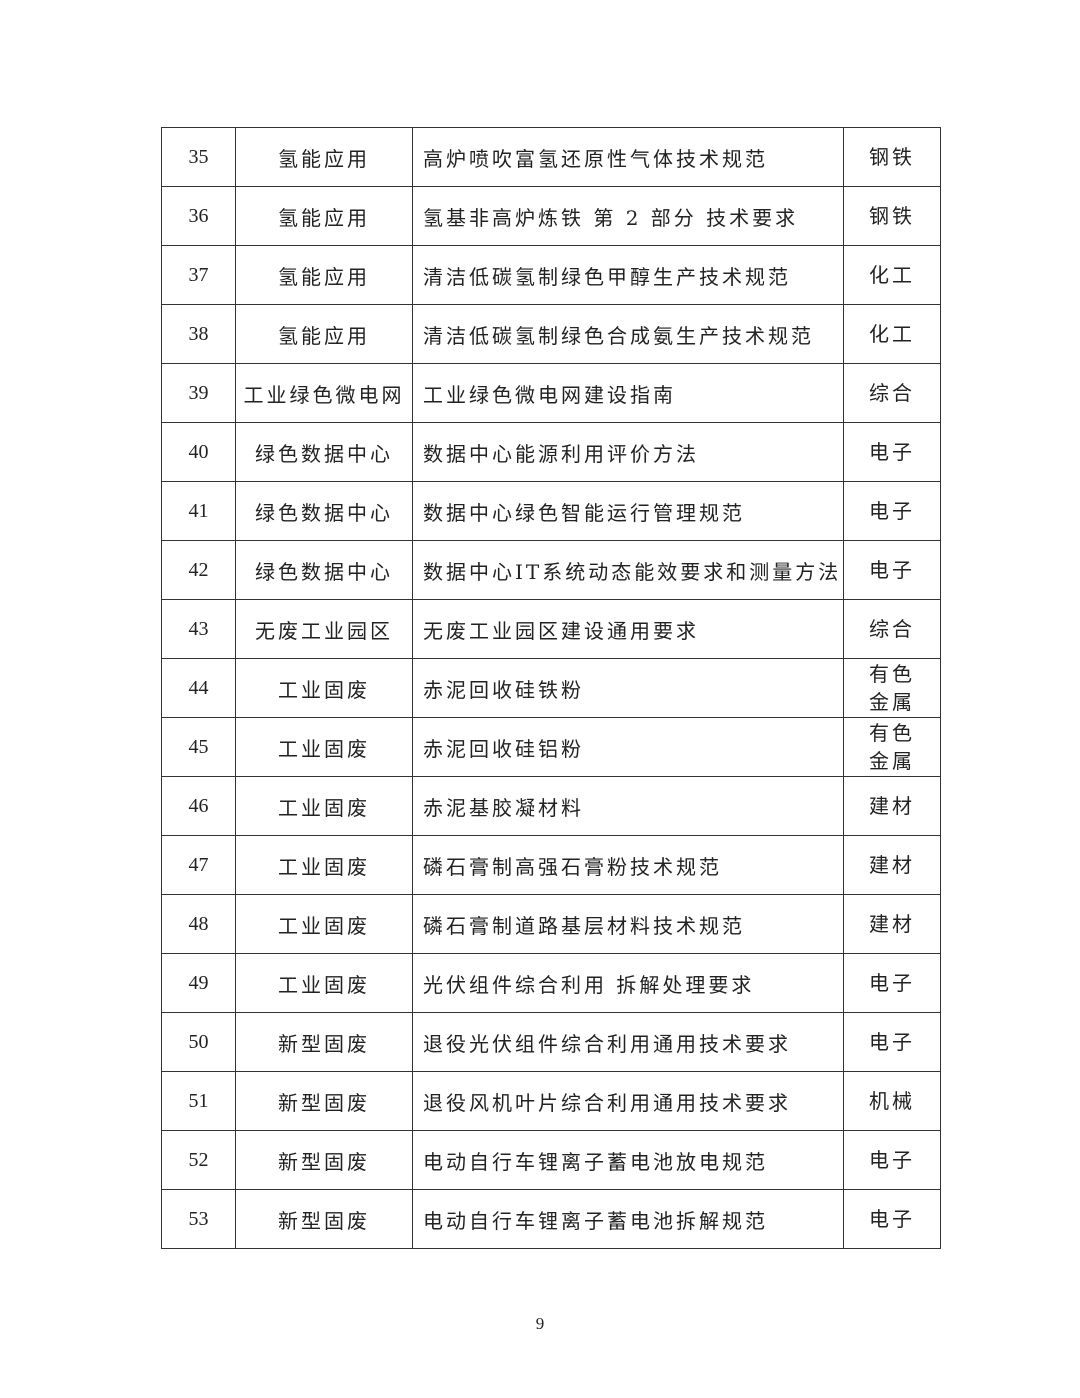 The height and width of the screenshot is (1398, 1080). What do you see at coordinates (198, 452) in the screenshot?
I see `row-number: 40` at bounding box center [198, 452].